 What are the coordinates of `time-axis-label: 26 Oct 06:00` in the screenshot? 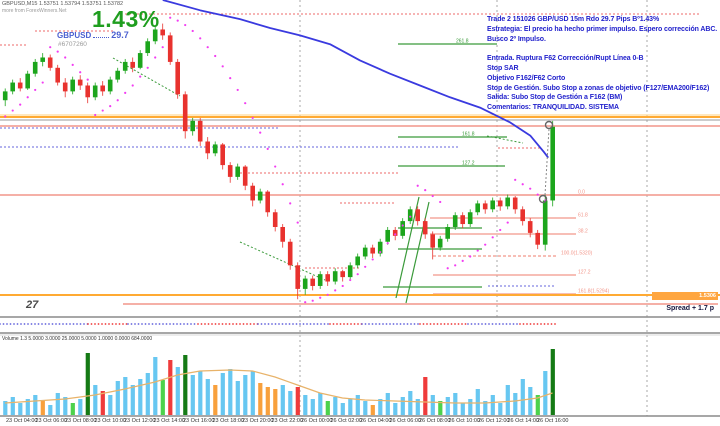 It's located at (405, 421).